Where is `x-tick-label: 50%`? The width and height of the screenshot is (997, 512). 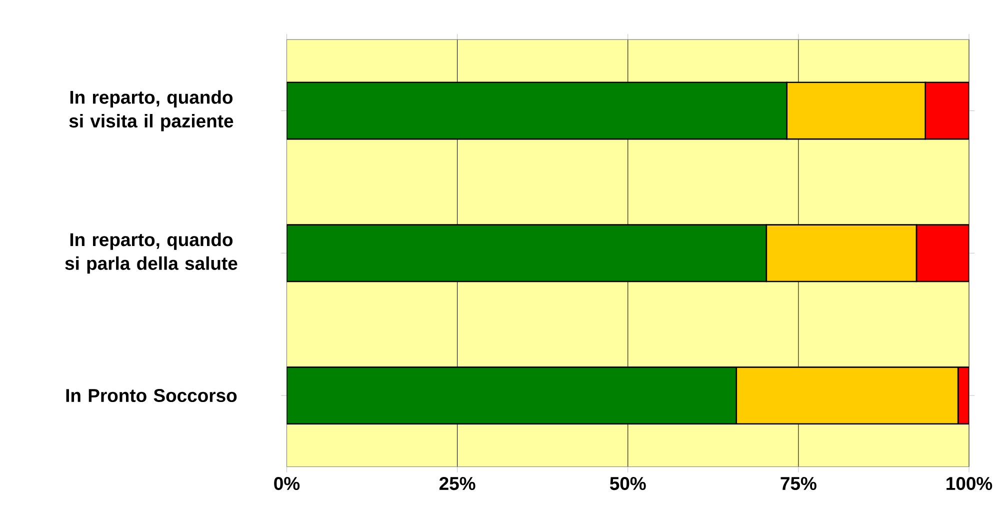 x-tick-label: 50% is located at coordinates (628, 483).